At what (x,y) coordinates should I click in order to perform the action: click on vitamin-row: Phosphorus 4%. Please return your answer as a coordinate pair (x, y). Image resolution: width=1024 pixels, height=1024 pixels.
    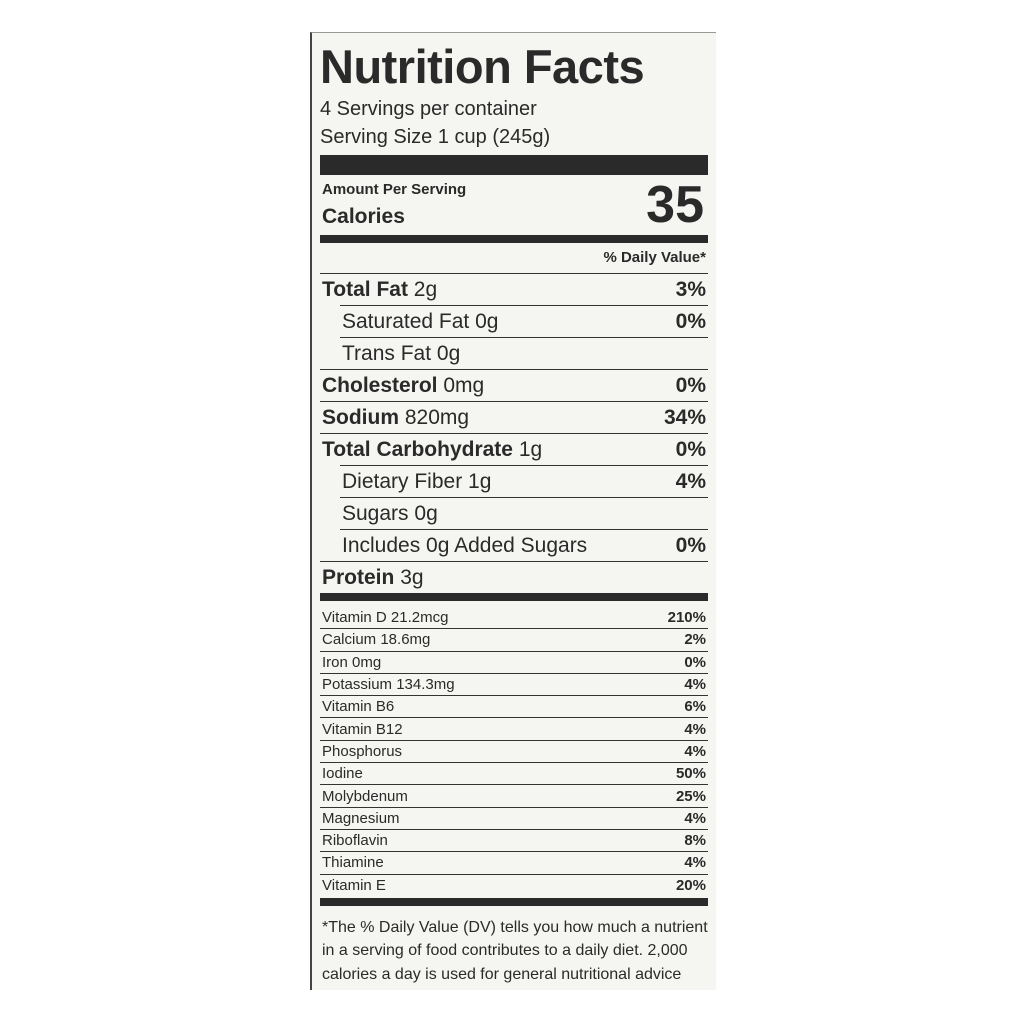
    Looking at the image, I should click on (514, 750).